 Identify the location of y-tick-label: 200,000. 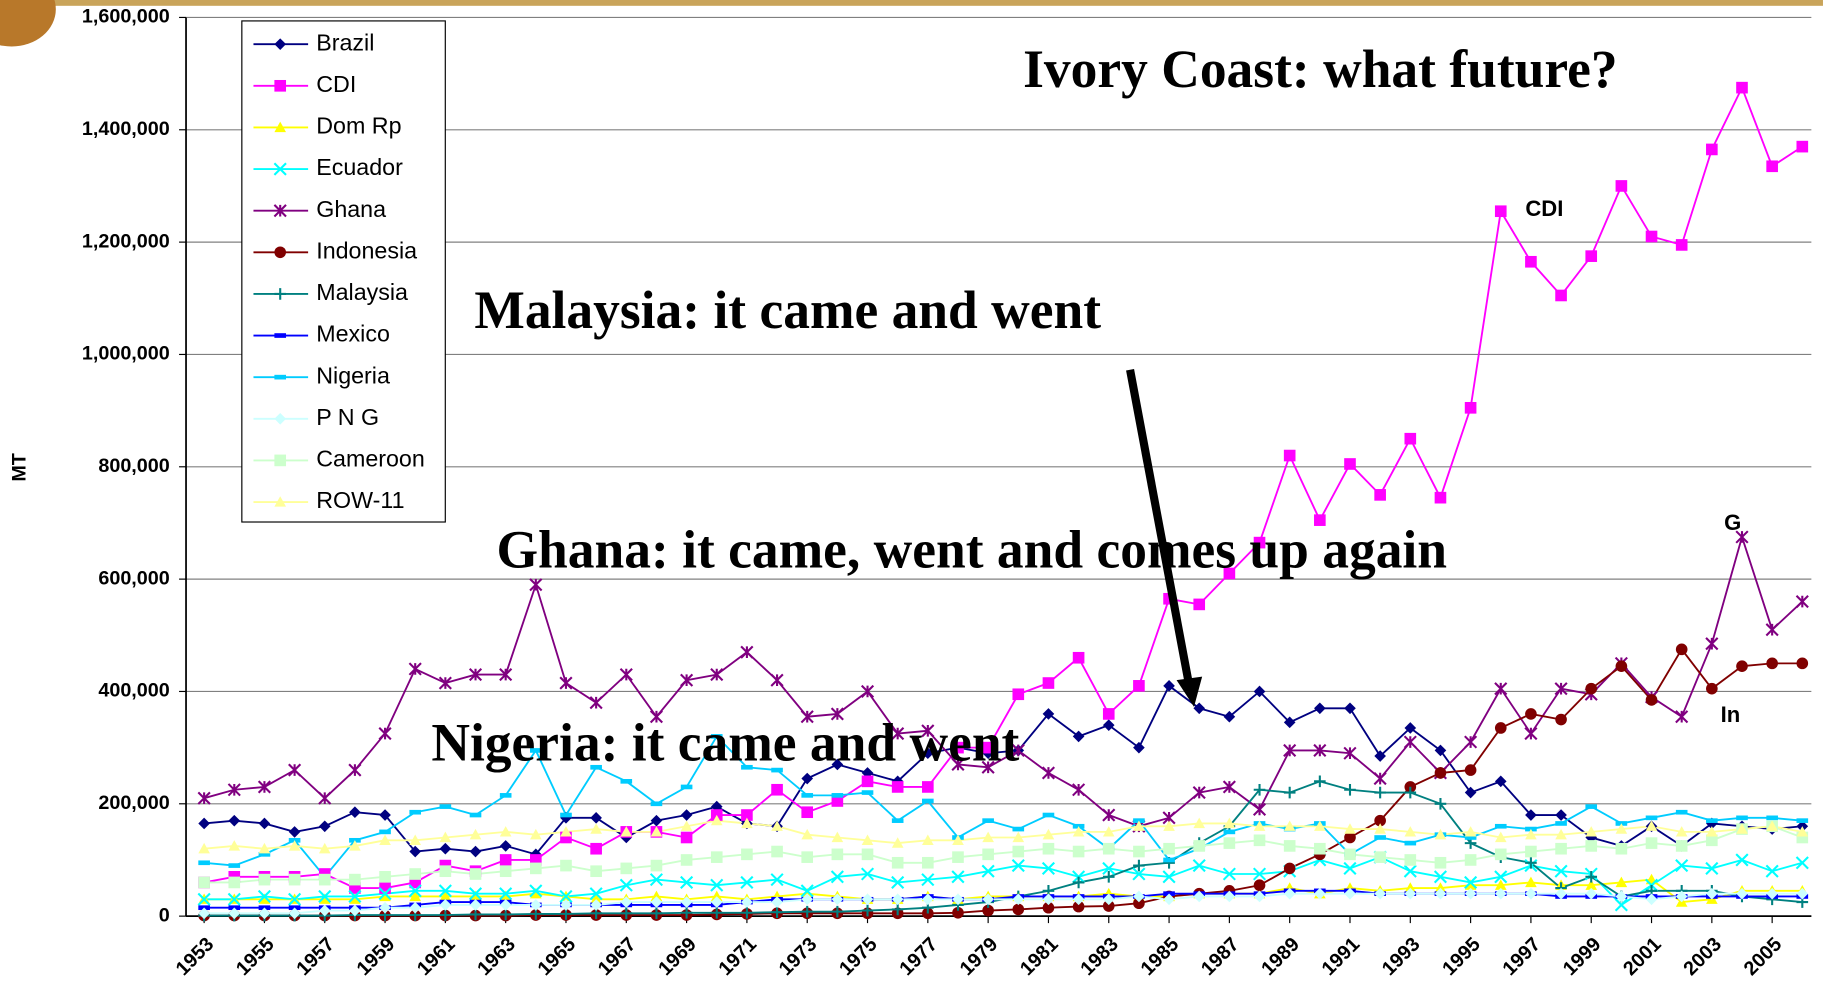
(133, 803).